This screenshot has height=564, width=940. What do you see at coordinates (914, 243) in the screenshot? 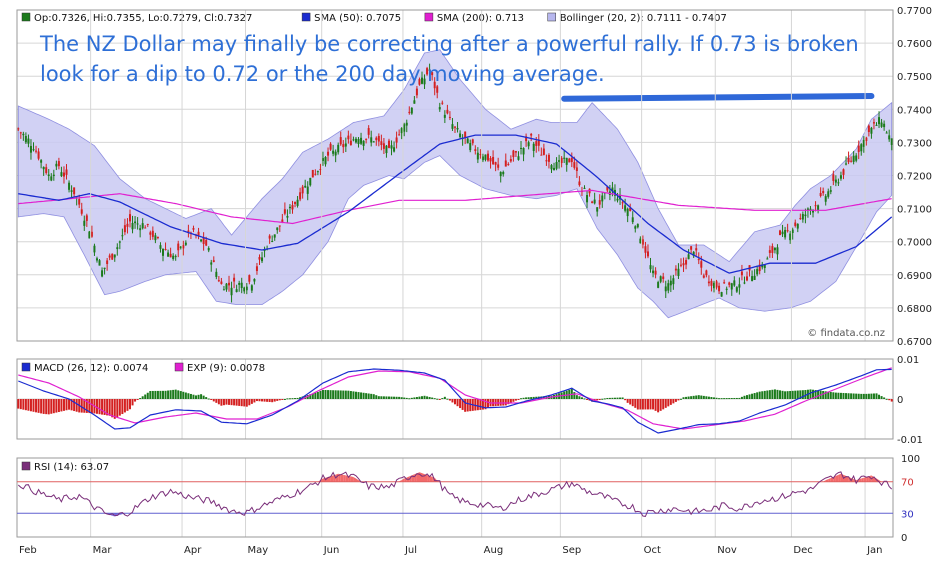
I see `price-y-tick-label: 0.7000` at bounding box center [914, 243].